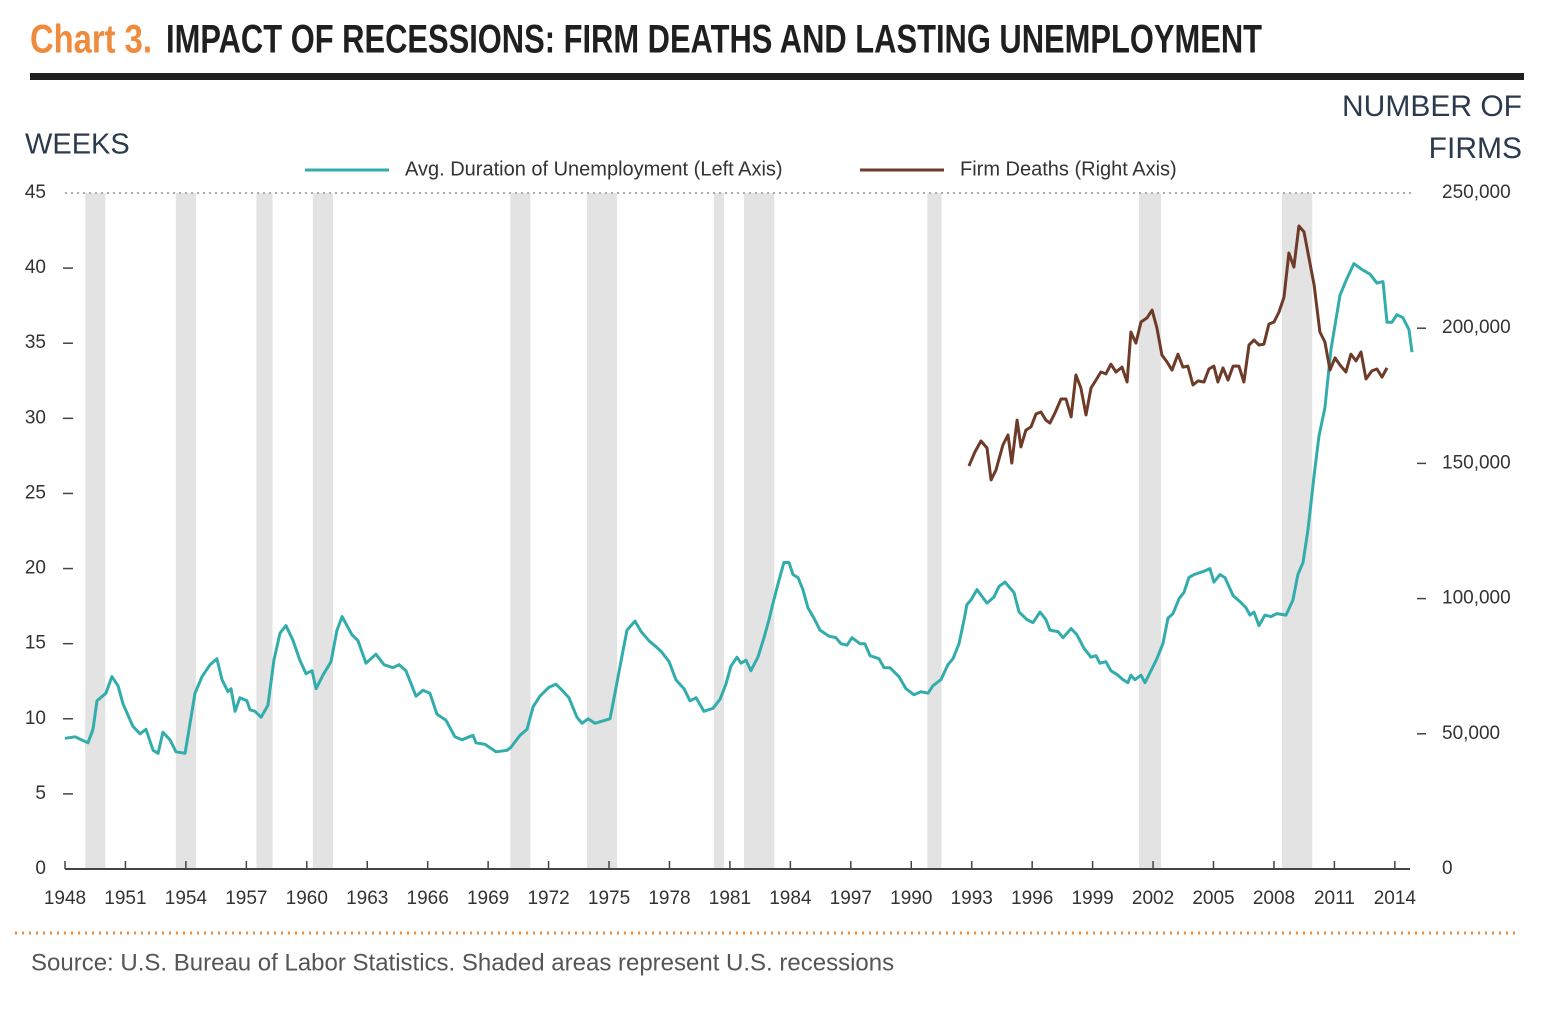  What do you see at coordinates (1068, 169) in the screenshot?
I see `legend-label: Firm Deaths (Right Axis)` at bounding box center [1068, 169].